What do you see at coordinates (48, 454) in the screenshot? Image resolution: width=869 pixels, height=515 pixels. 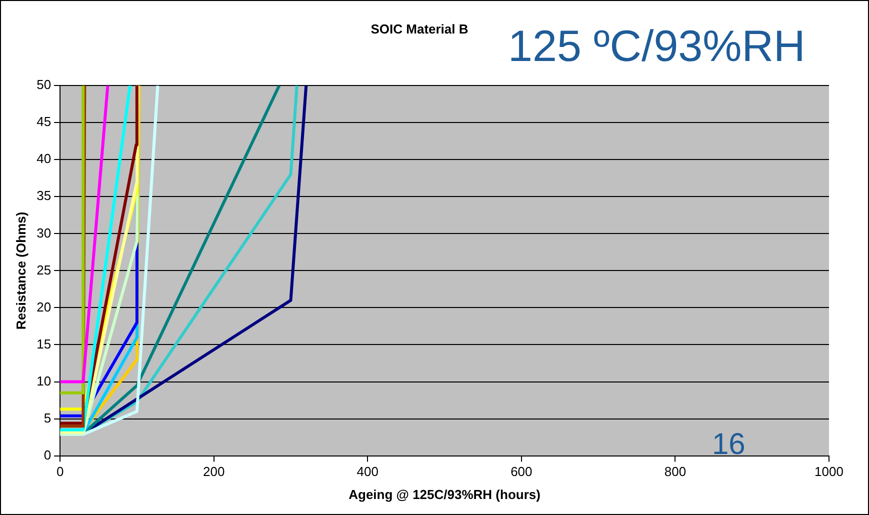 I see `y-tick-label: 0` at bounding box center [48, 454].